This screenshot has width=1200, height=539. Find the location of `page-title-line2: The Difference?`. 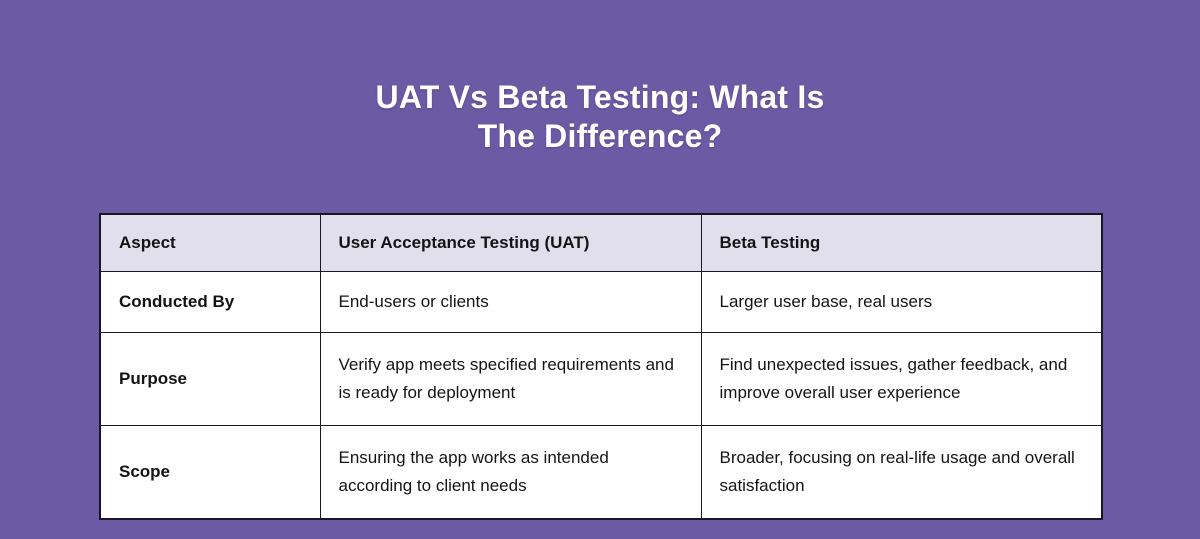

page-title-line2: The Difference? is located at coordinates (600, 136).